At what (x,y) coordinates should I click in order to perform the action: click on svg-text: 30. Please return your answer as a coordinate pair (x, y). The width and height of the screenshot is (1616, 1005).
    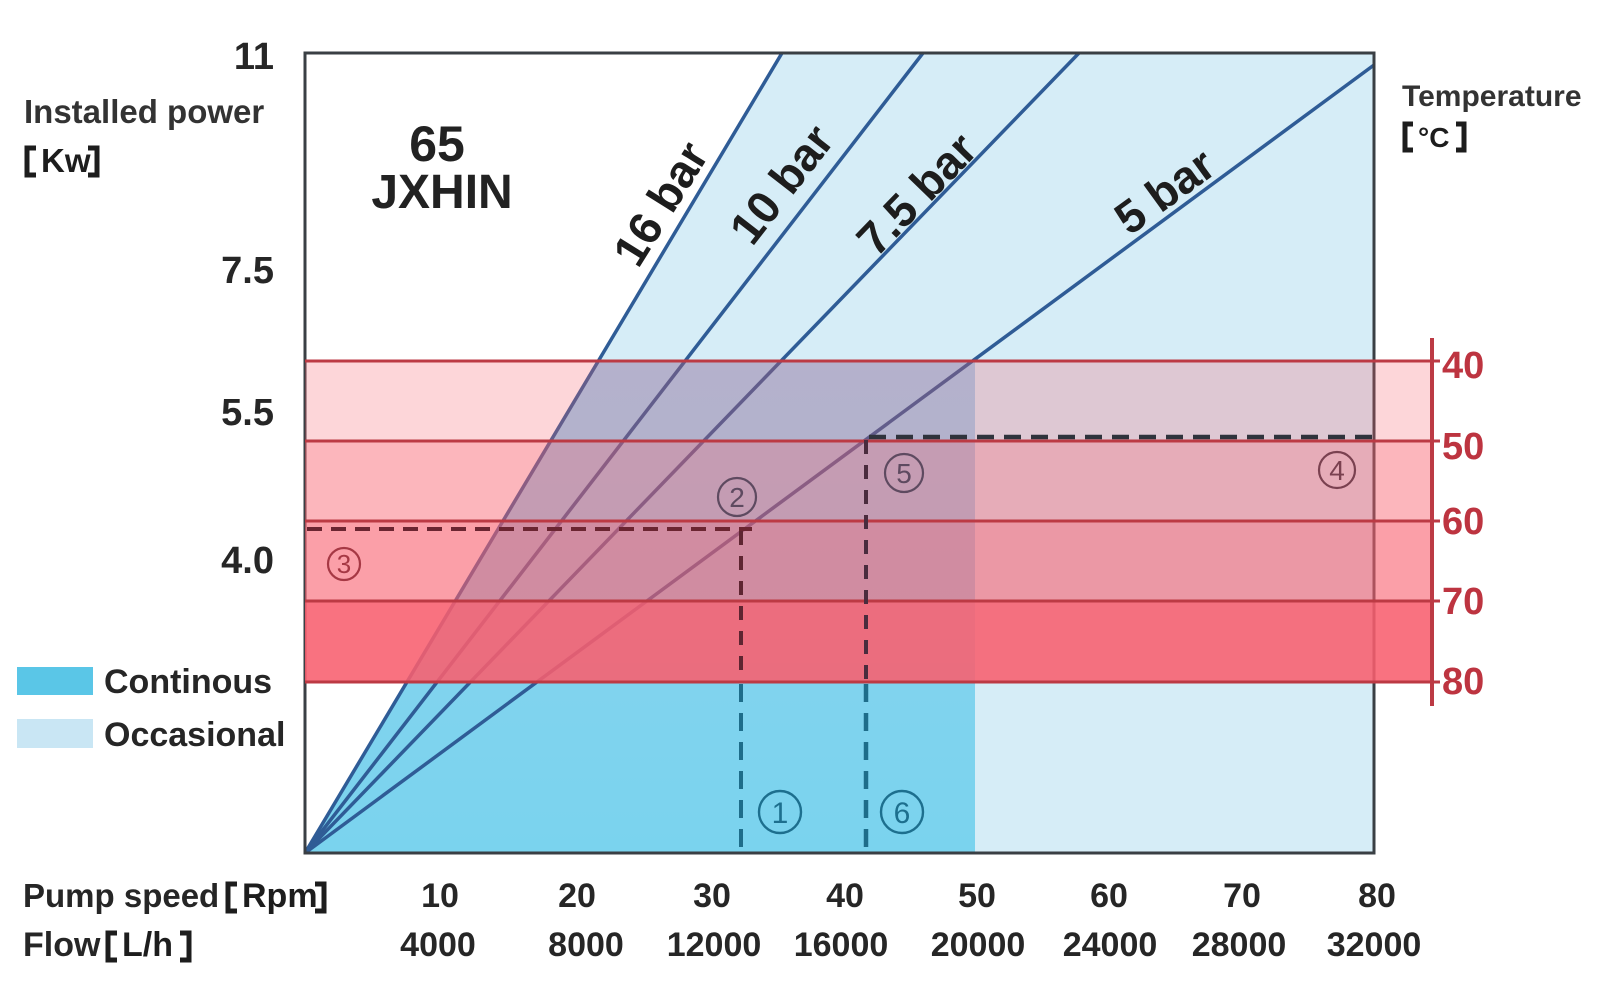
    Looking at the image, I should click on (712, 896).